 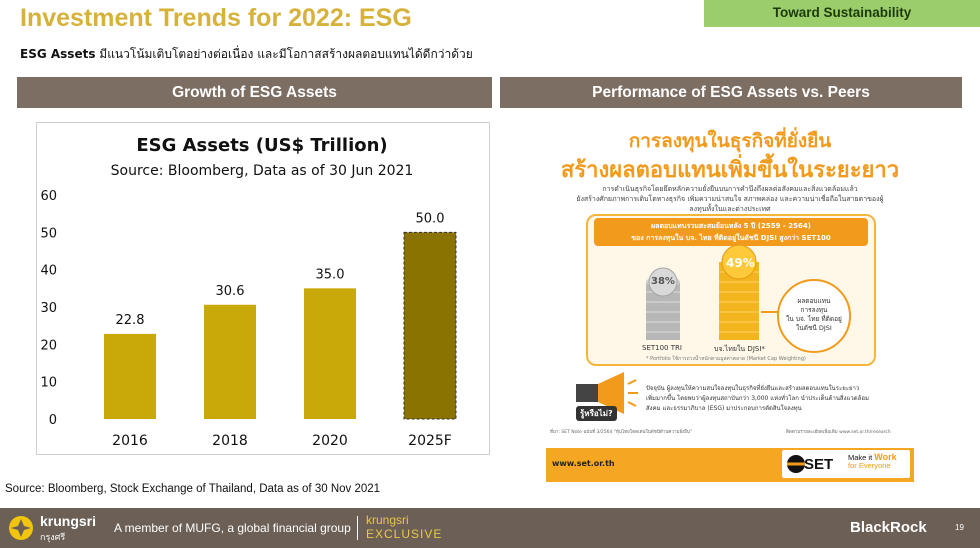 What do you see at coordinates (663, 303) in the screenshot?
I see `silver-coin-stack` at bounding box center [663, 303].